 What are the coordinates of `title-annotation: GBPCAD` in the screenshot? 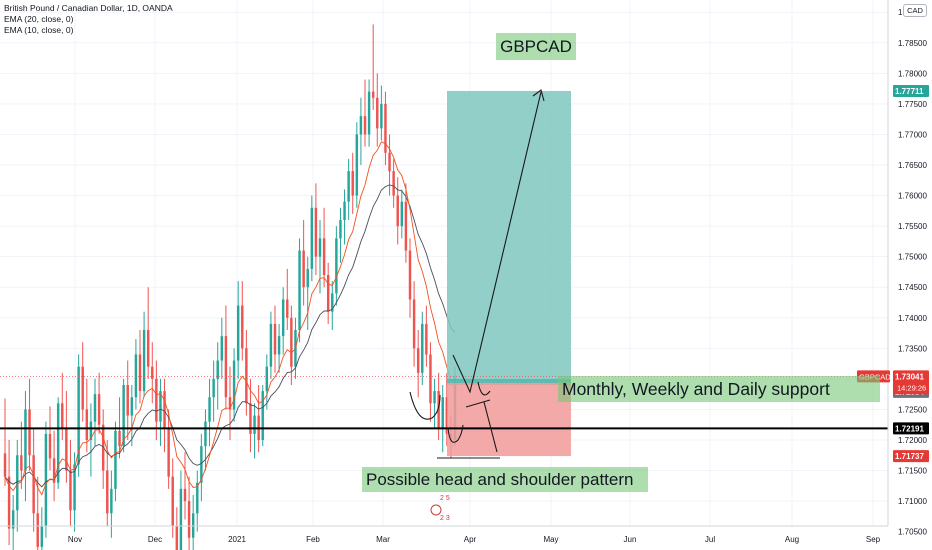 It's located at (536, 46).